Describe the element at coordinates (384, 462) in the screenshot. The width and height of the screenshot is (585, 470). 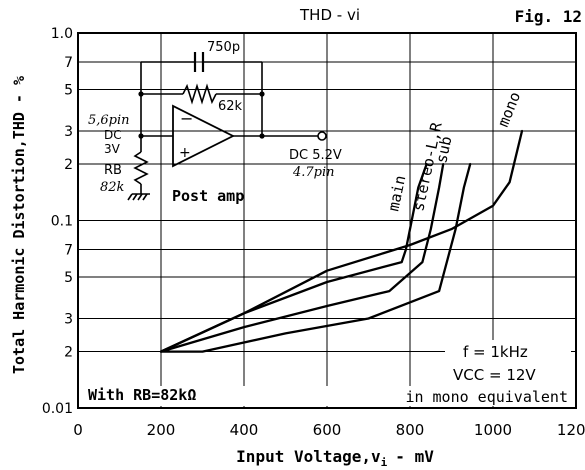
I see `x-axis-label-sub: i` at that location.